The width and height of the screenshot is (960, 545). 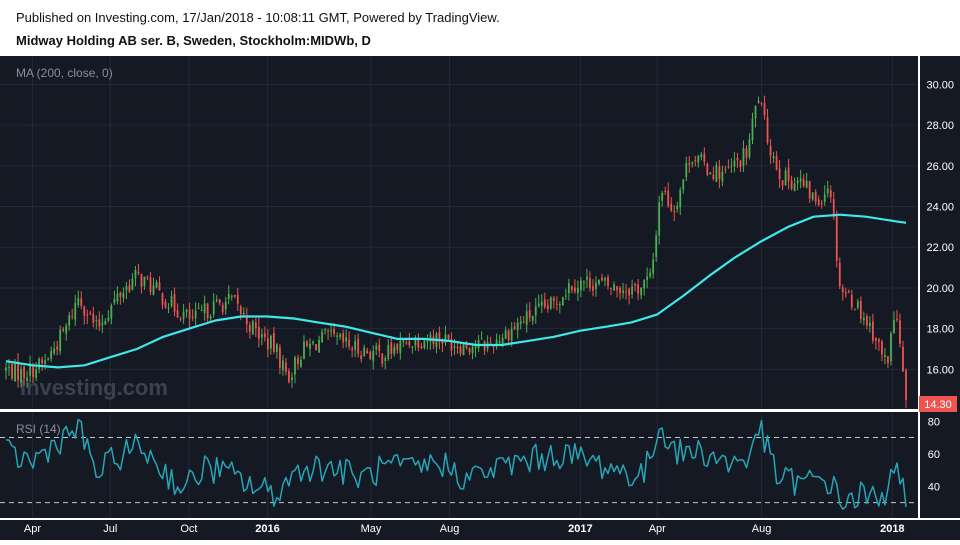 I want to click on last-price-label: 14.30, so click(x=938, y=404).